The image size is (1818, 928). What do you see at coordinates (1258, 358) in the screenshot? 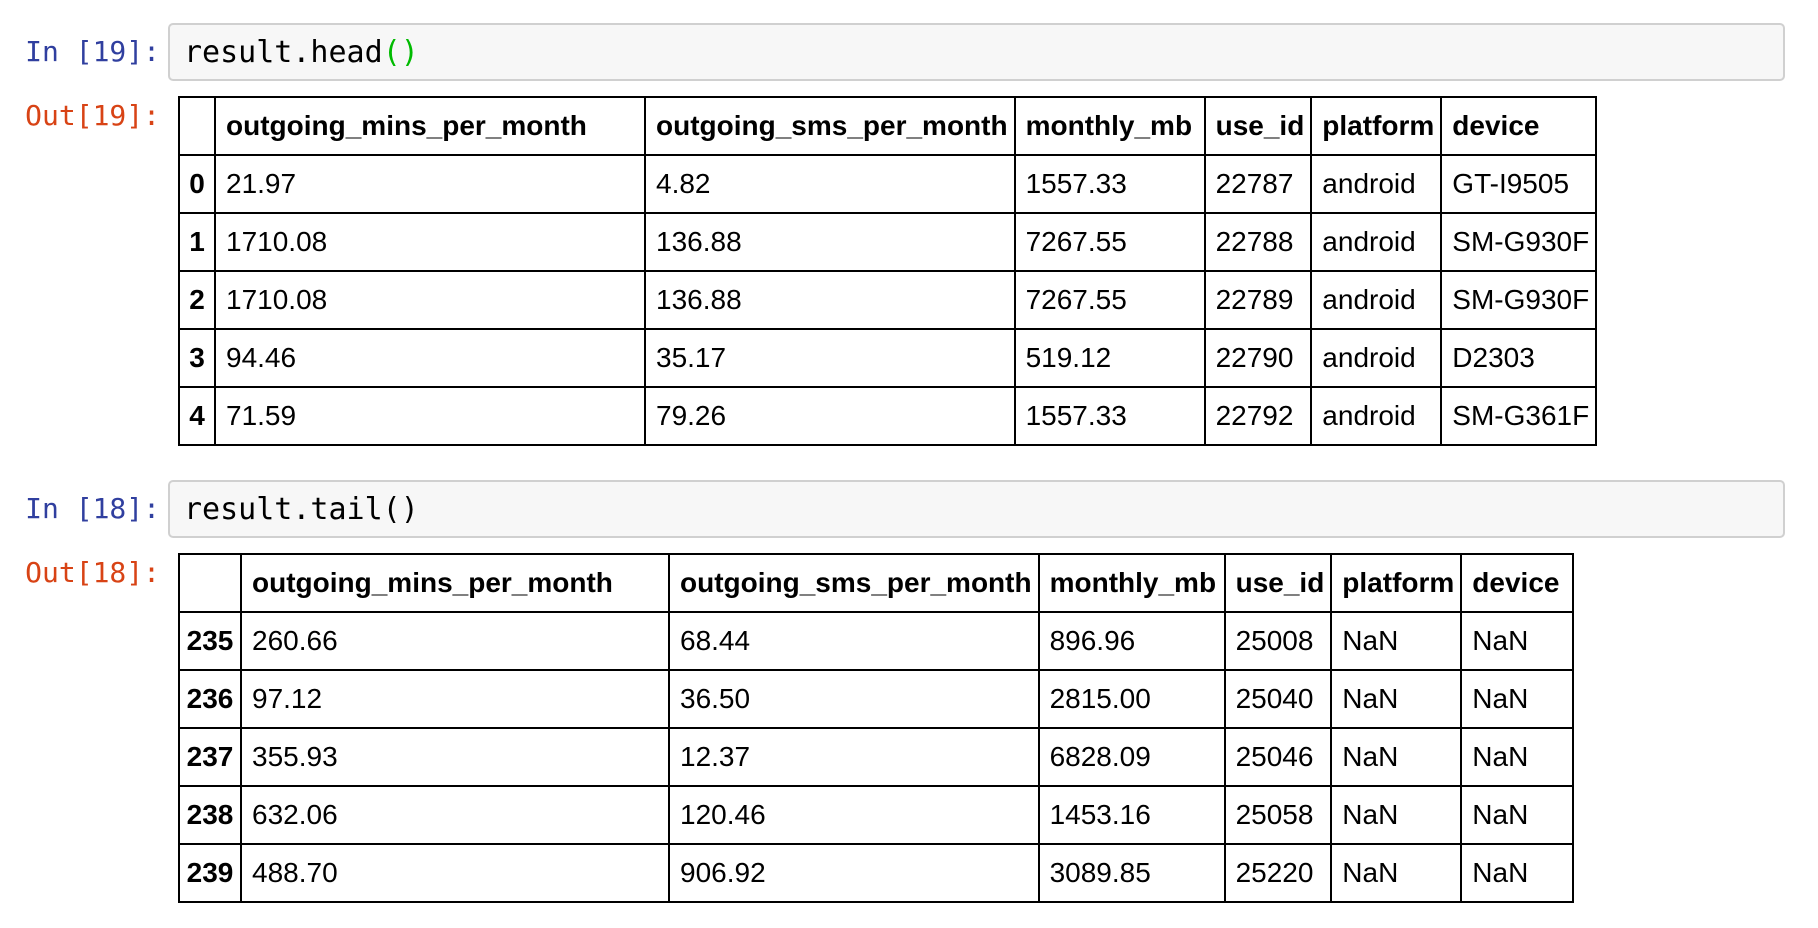
I see `table-cell: 22790` at bounding box center [1258, 358].